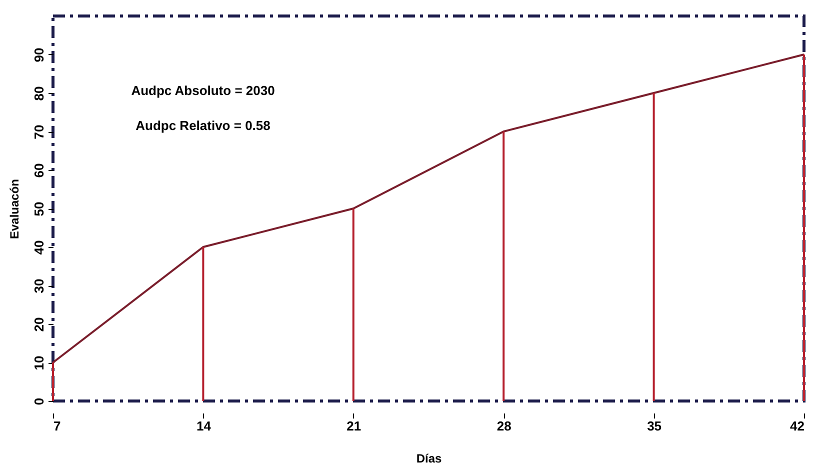  Describe the element at coordinates (57, 426) in the screenshot. I see `x-tick-label: 7` at that location.